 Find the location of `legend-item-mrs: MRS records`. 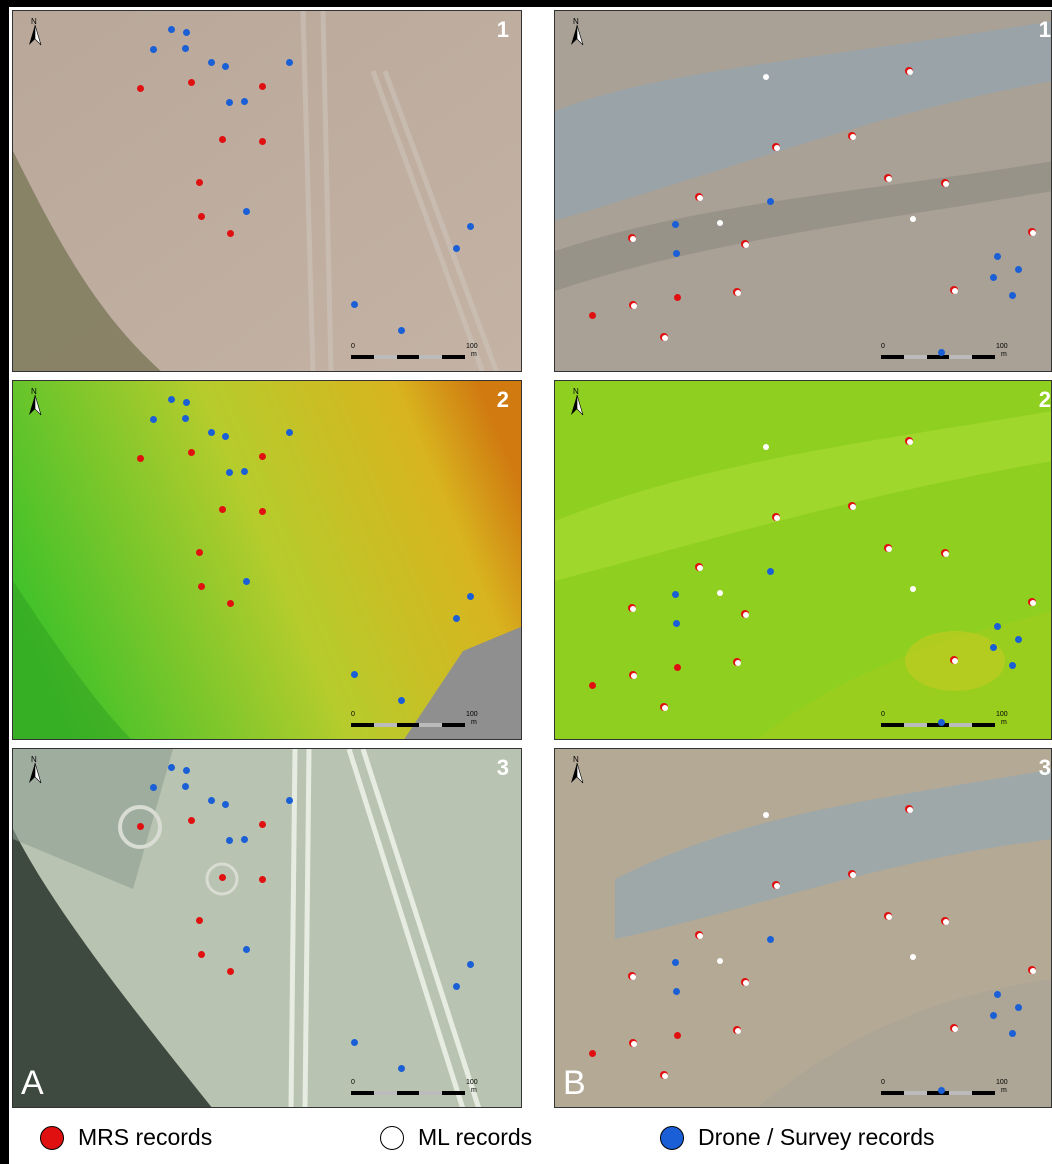

legend-item-mrs: MRS records is located at coordinates (126, 1137).